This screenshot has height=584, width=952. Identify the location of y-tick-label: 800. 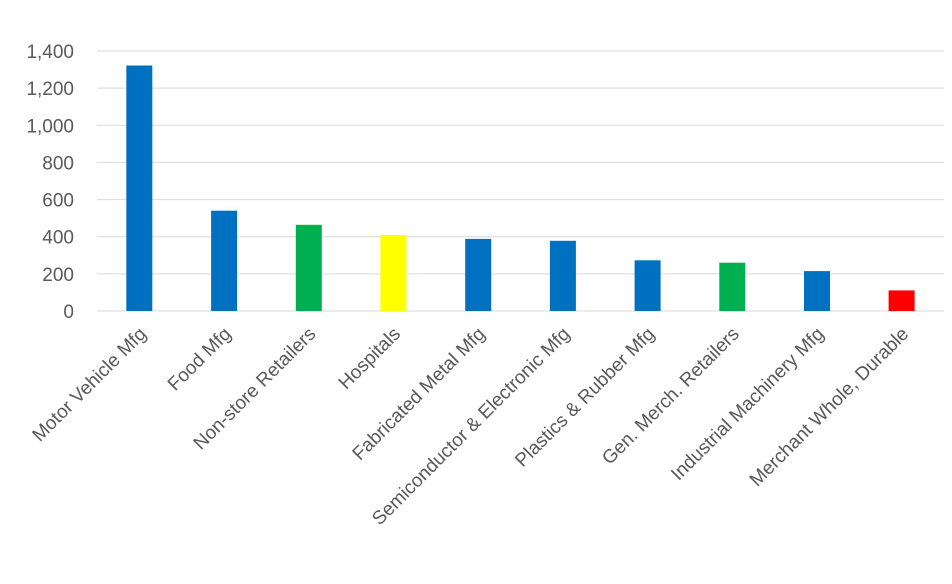
(58, 163).